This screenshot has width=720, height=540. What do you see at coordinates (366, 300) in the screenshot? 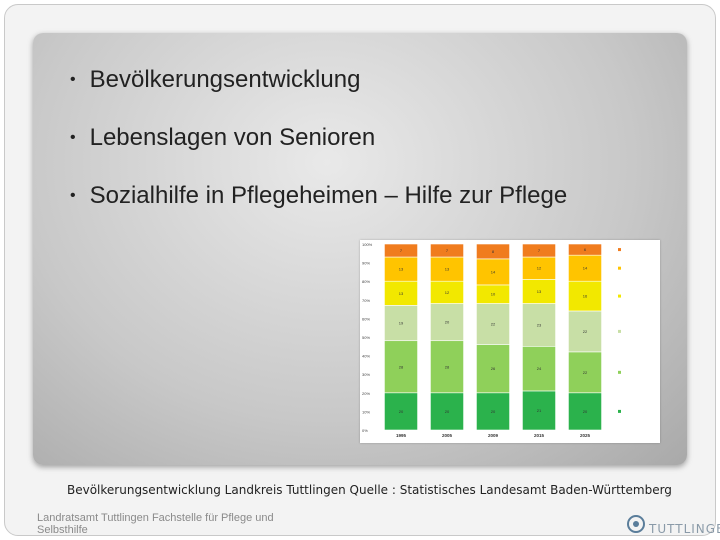
I see `y-tick-label: 70%` at bounding box center [366, 300].